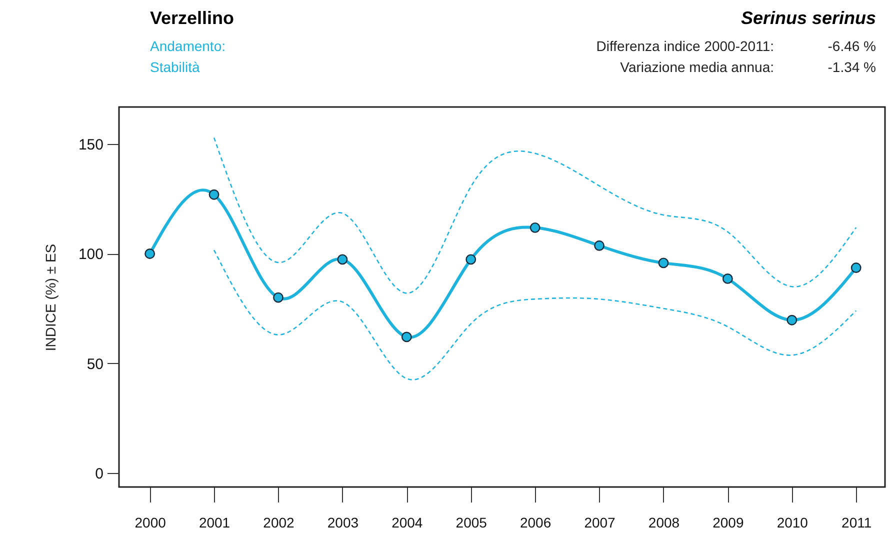 The image size is (890, 549). What do you see at coordinates (472, 522) in the screenshot?
I see `x-tick-label: 2005` at bounding box center [472, 522].